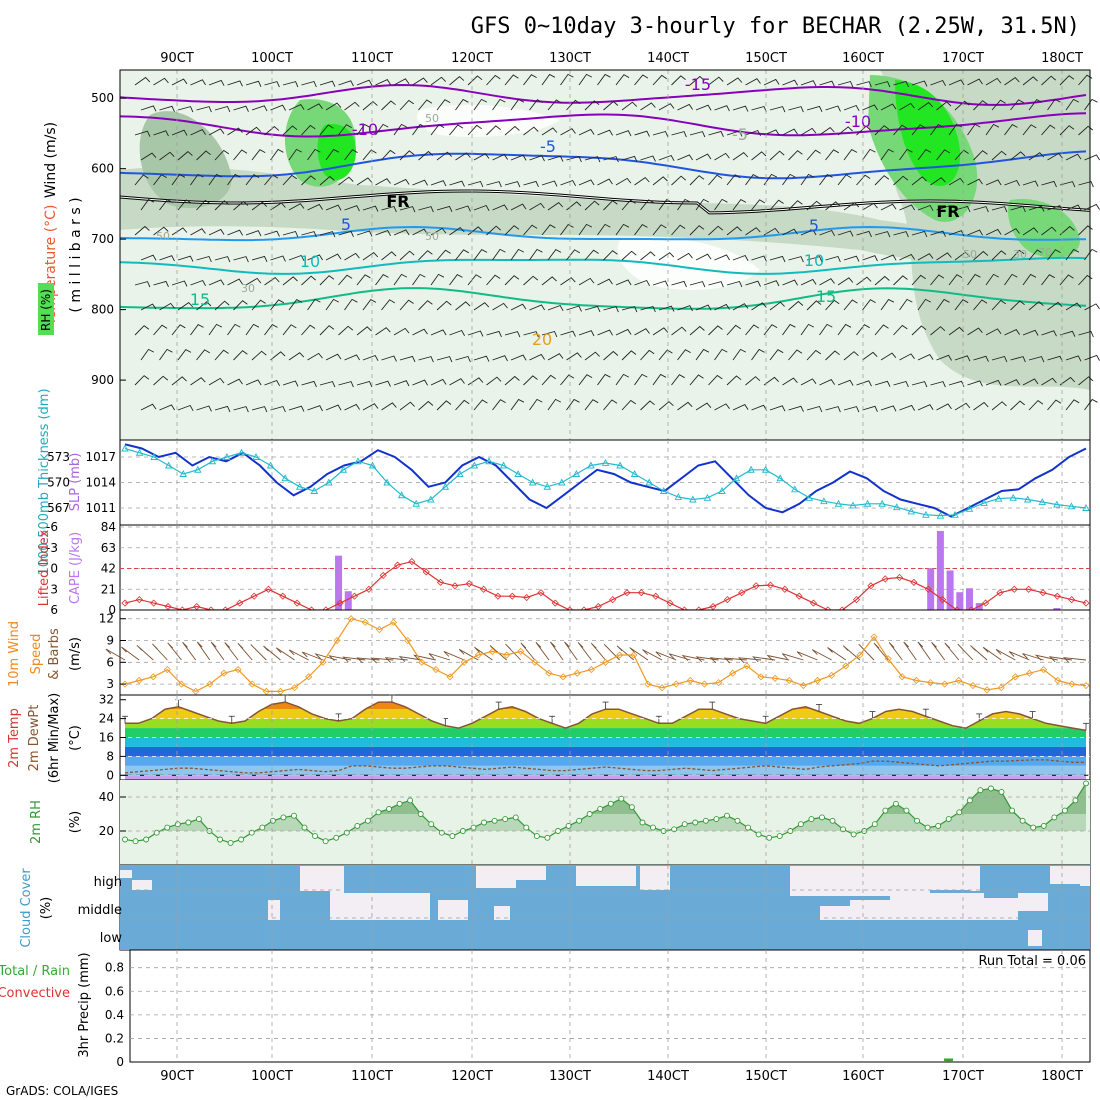  I want to click on temperature-band, so click(605, 751).